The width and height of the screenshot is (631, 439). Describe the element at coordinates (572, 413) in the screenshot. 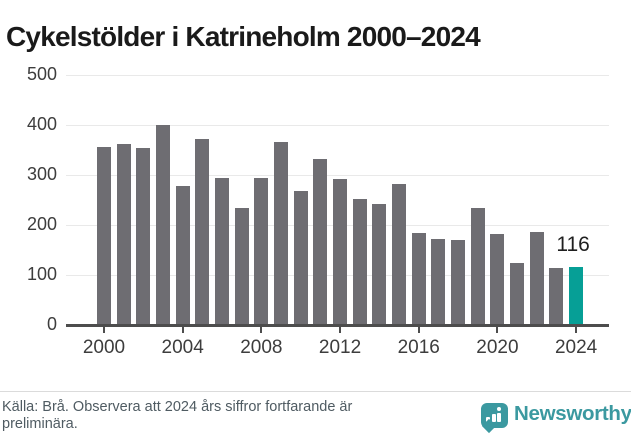

I see `newsworthy-logo-text: Newsworthy` at that location.